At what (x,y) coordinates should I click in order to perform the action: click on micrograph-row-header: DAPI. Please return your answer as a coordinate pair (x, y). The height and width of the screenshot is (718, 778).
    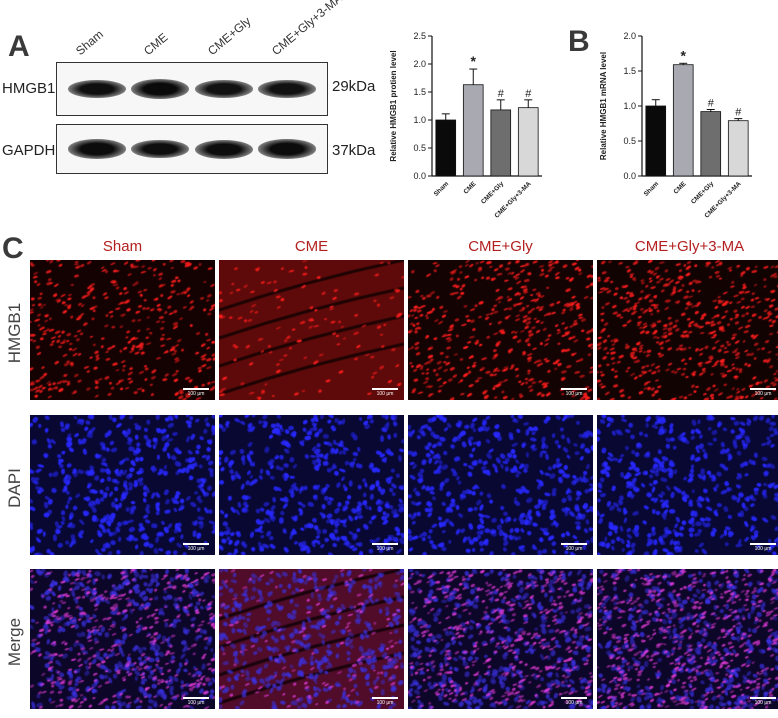
    Looking at the image, I should click on (14, 488).